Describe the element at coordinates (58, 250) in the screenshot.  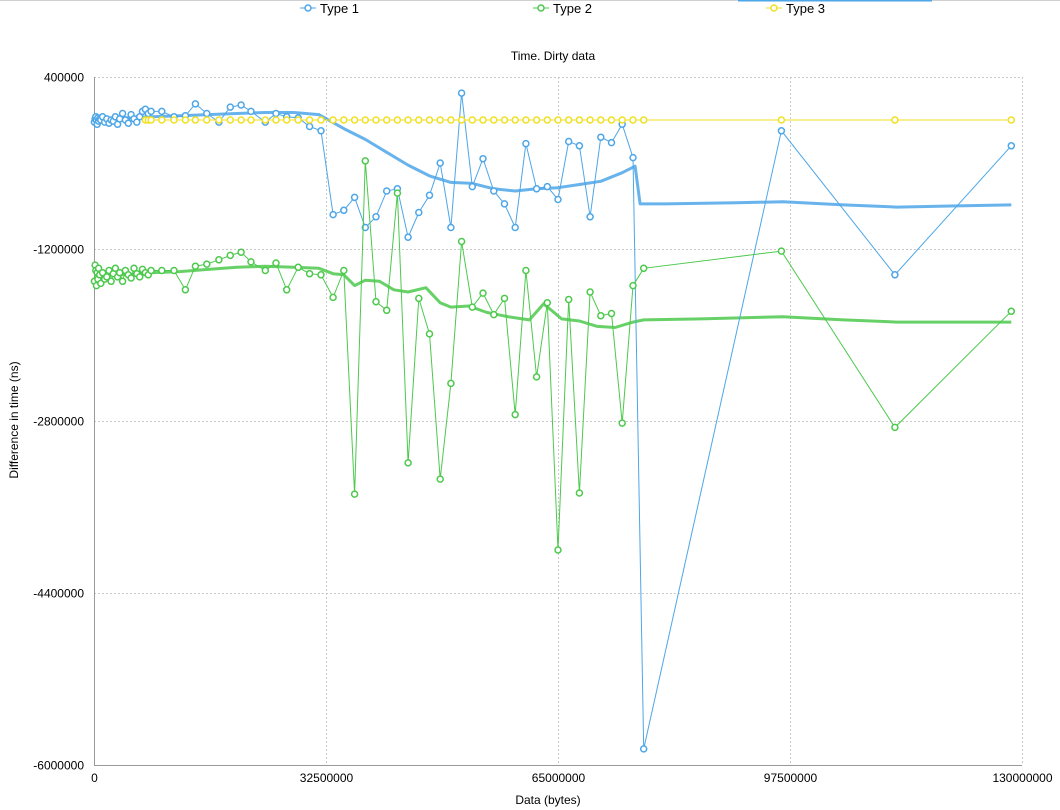
I see `y-tick-label: -1200000` at that location.